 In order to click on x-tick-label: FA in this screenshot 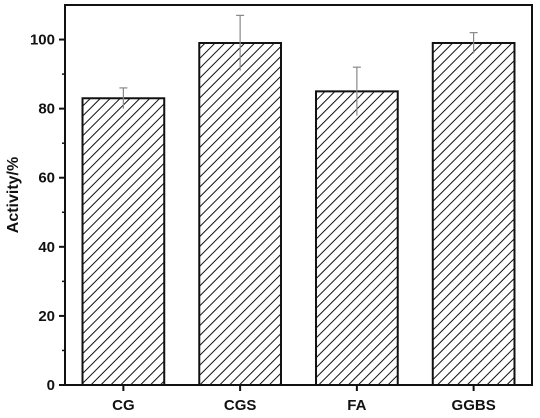, I will do `click(356, 405)`.